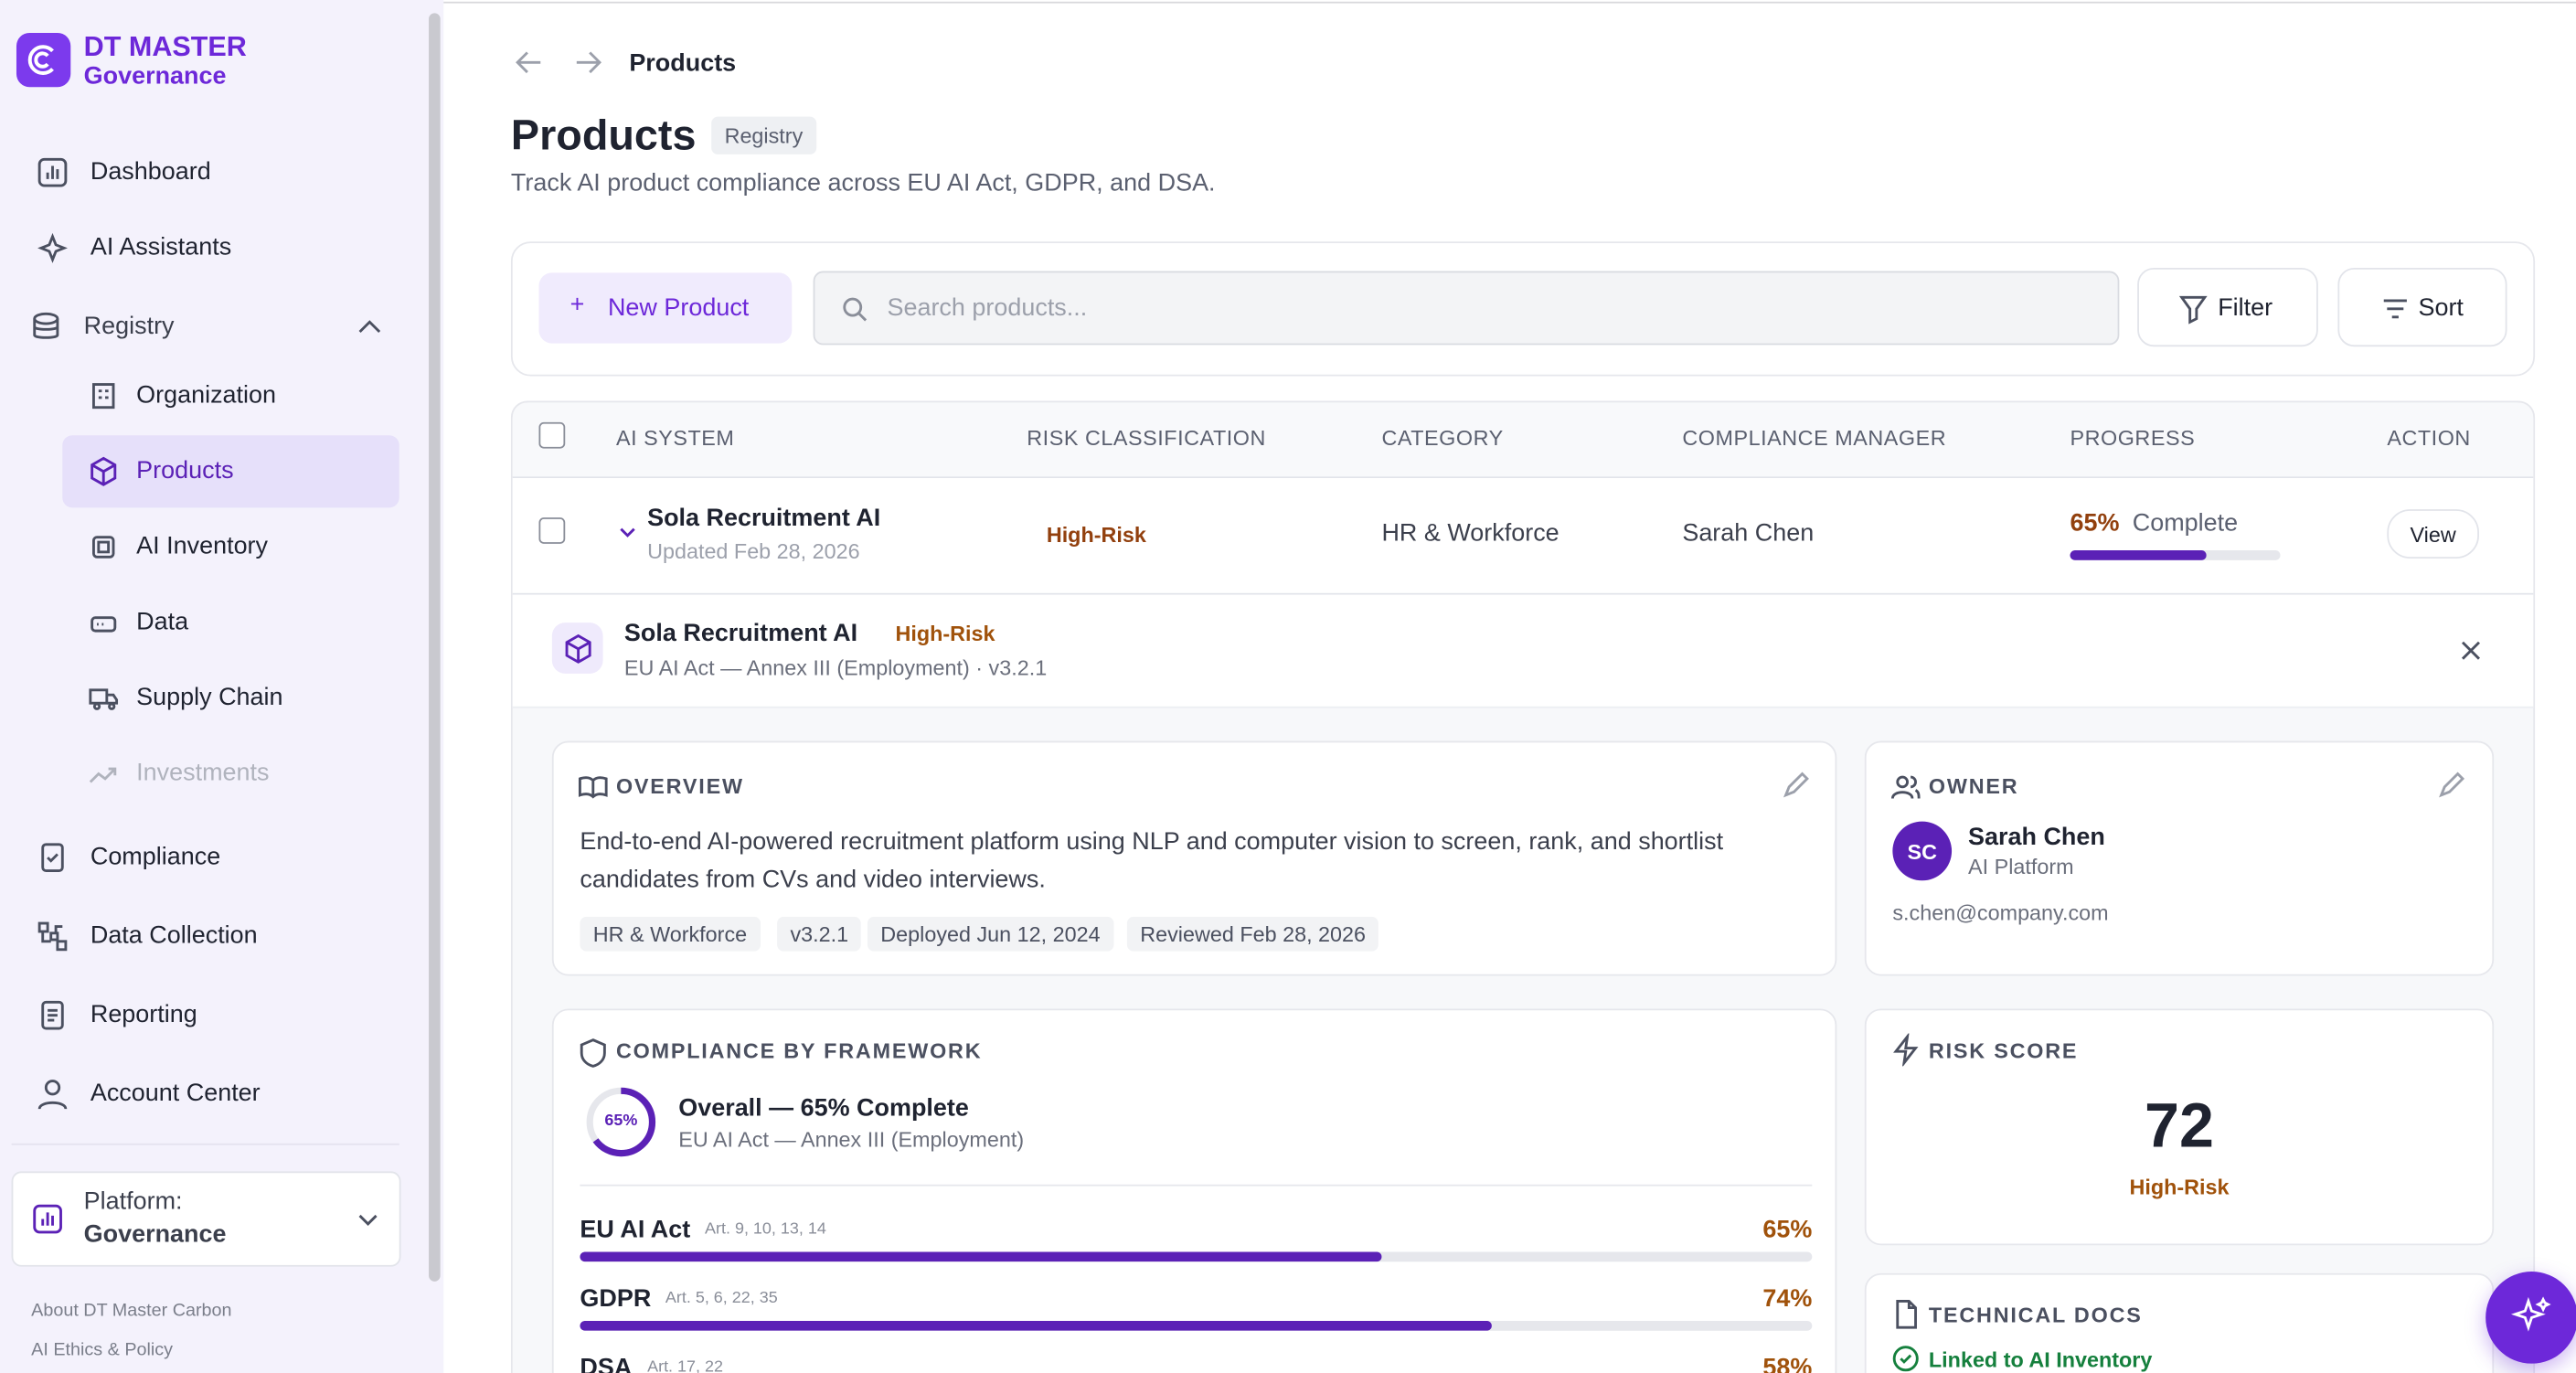  I want to click on progress-label: 65%, so click(2095, 523).